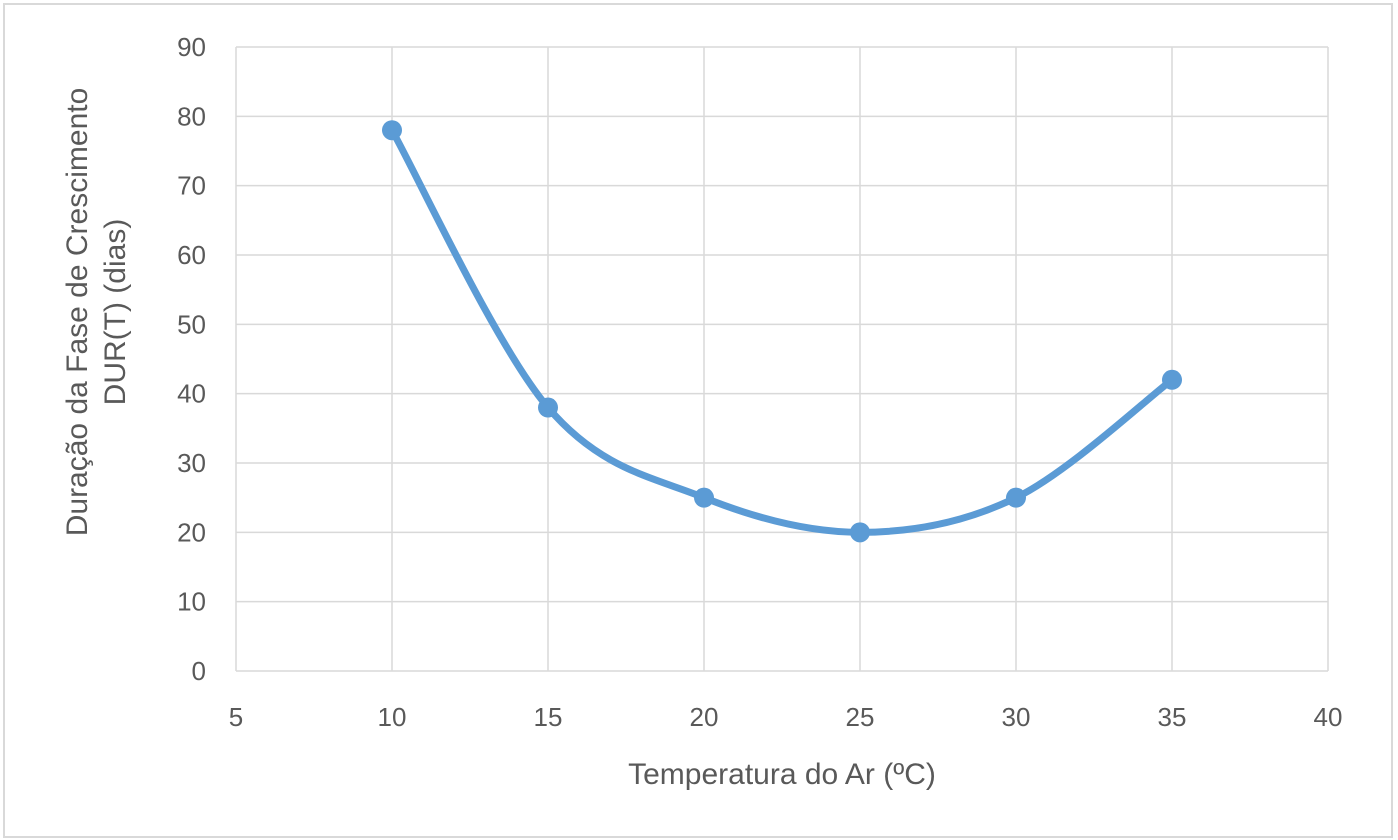 The height and width of the screenshot is (840, 1398). Describe the element at coordinates (199, 671) in the screenshot. I see `y-tick-label: 0` at that location.